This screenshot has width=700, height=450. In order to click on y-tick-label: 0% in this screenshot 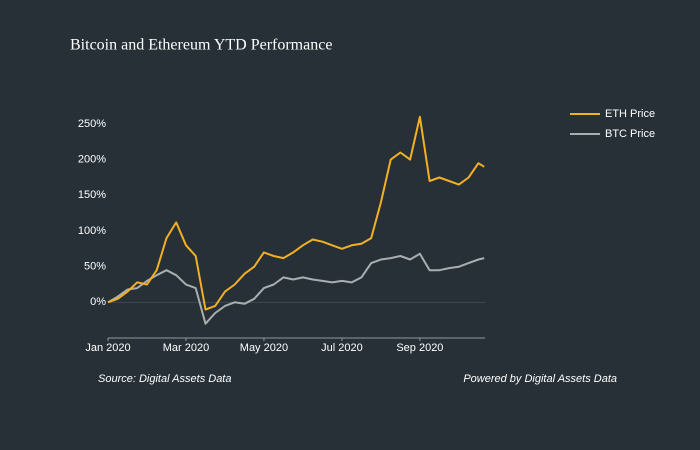, I will do `click(98, 302)`.